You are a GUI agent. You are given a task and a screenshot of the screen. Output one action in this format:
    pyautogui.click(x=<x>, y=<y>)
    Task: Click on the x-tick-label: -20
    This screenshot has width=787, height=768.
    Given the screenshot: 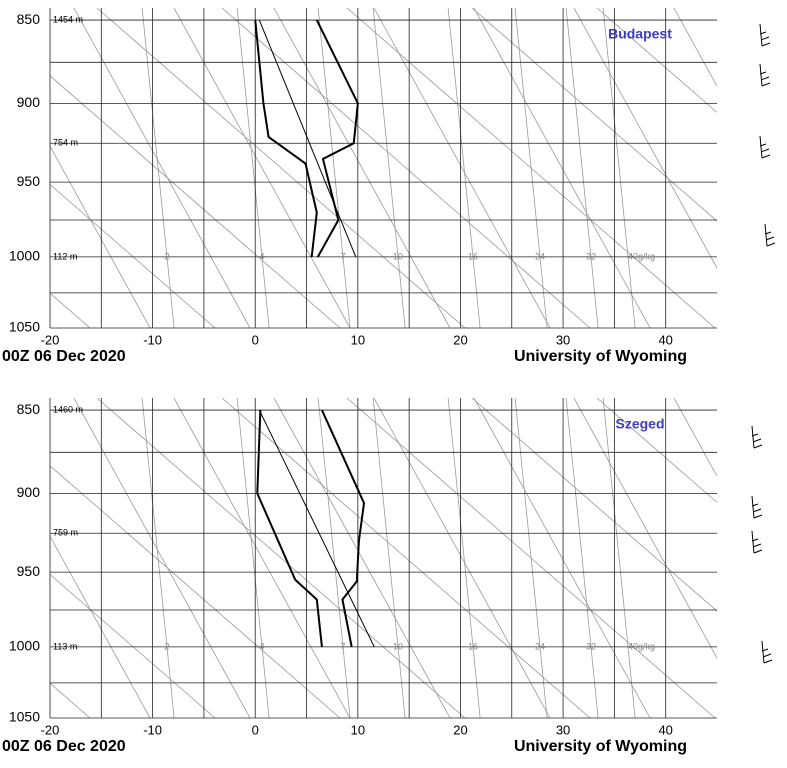 What is the action you would take?
    pyautogui.click(x=50, y=339)
    